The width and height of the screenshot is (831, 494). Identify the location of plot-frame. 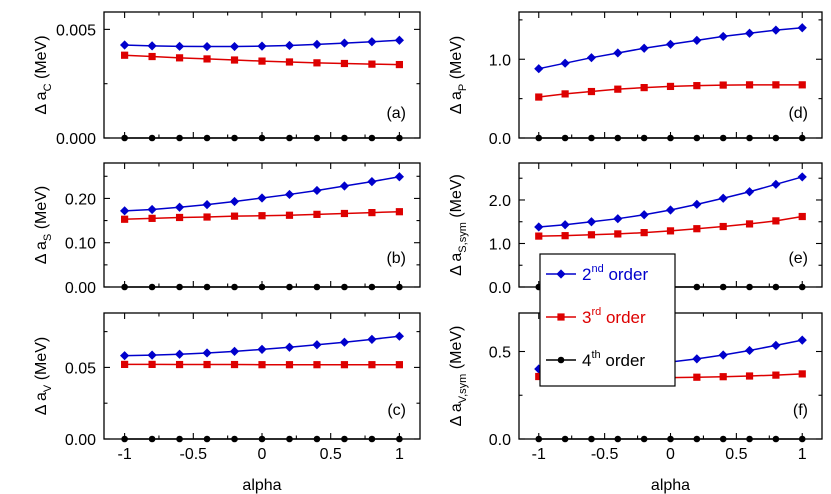
(262, 376).